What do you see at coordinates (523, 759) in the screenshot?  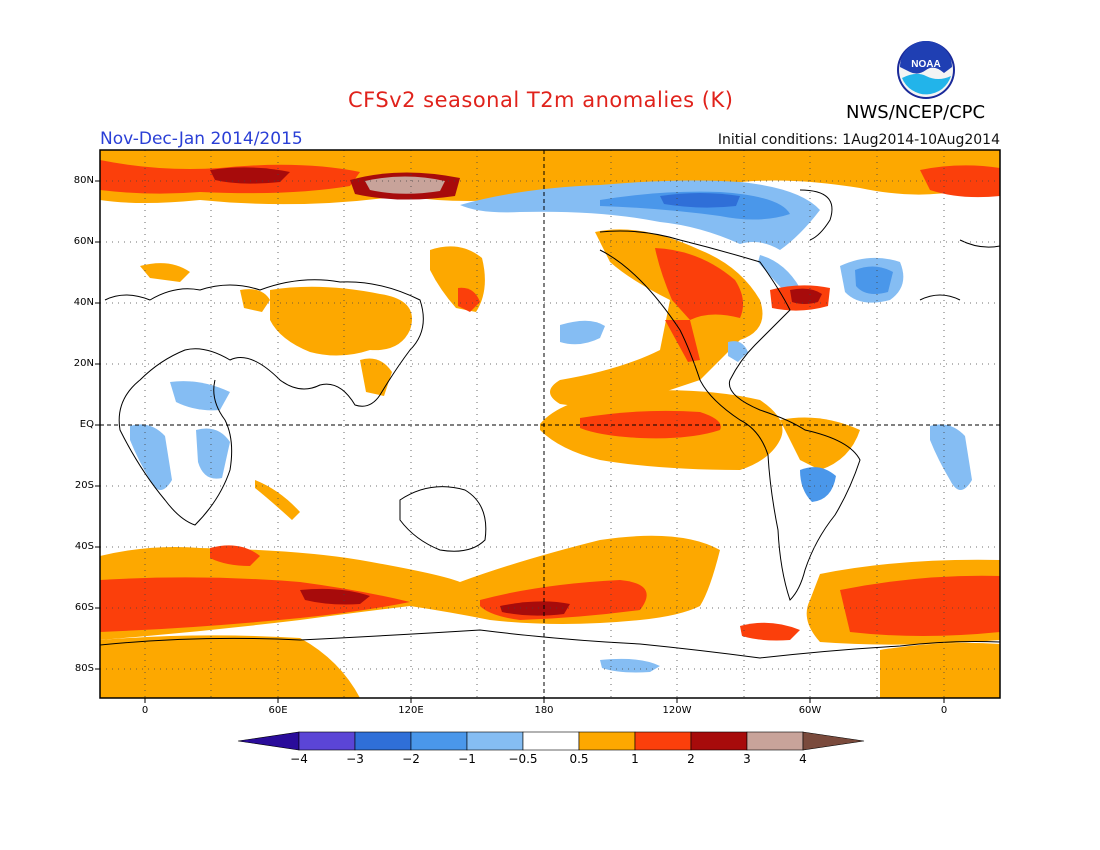 I see `colorbar-label-m05: −0.5` at bounding box center [523, 759].